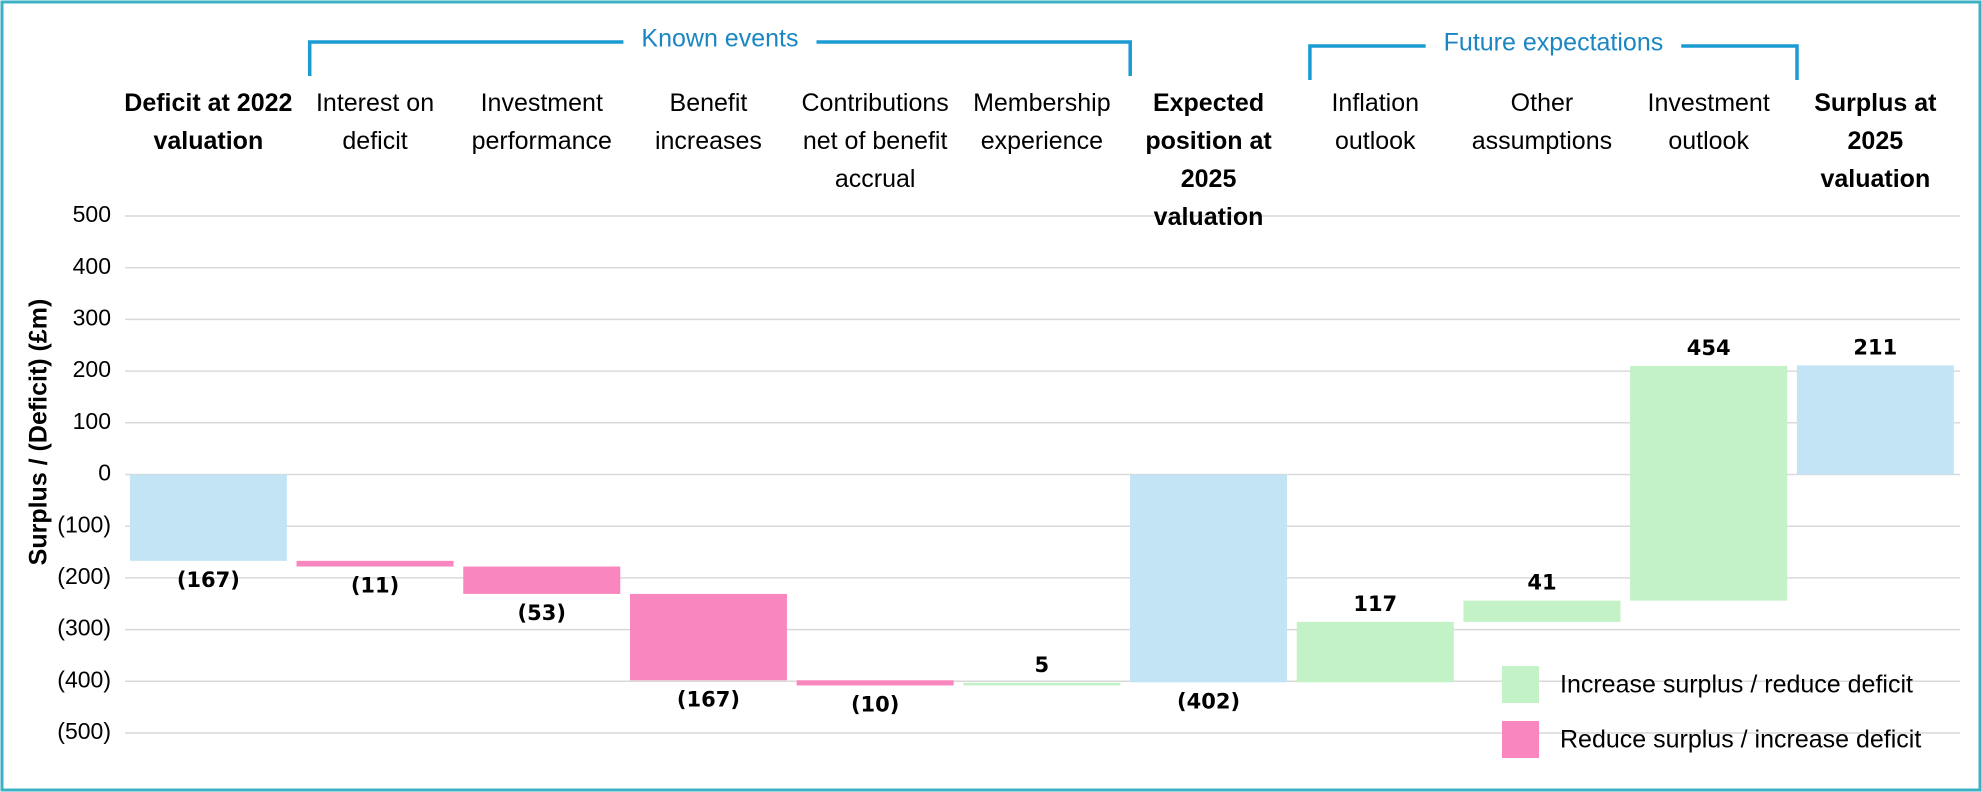 The image size is (1982, 792). What do you see at coordinates (875, 704) in the screenshot?
I see `value-label: (10)` at bounding box center [875, 704].